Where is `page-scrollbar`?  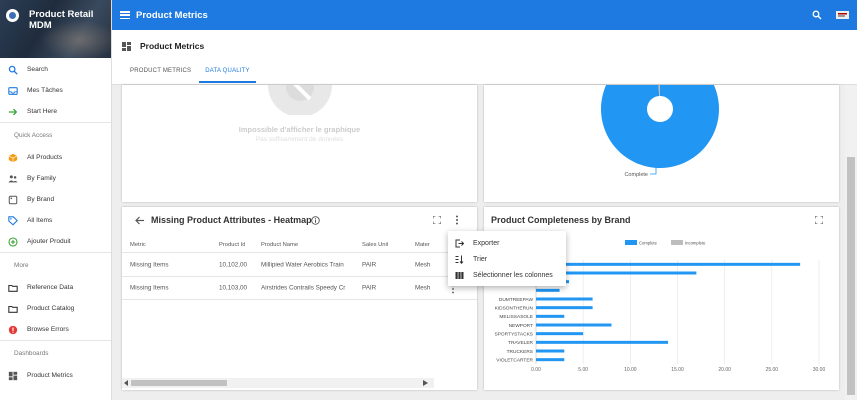
page-scrollbar is located at coordinates (851, 242).